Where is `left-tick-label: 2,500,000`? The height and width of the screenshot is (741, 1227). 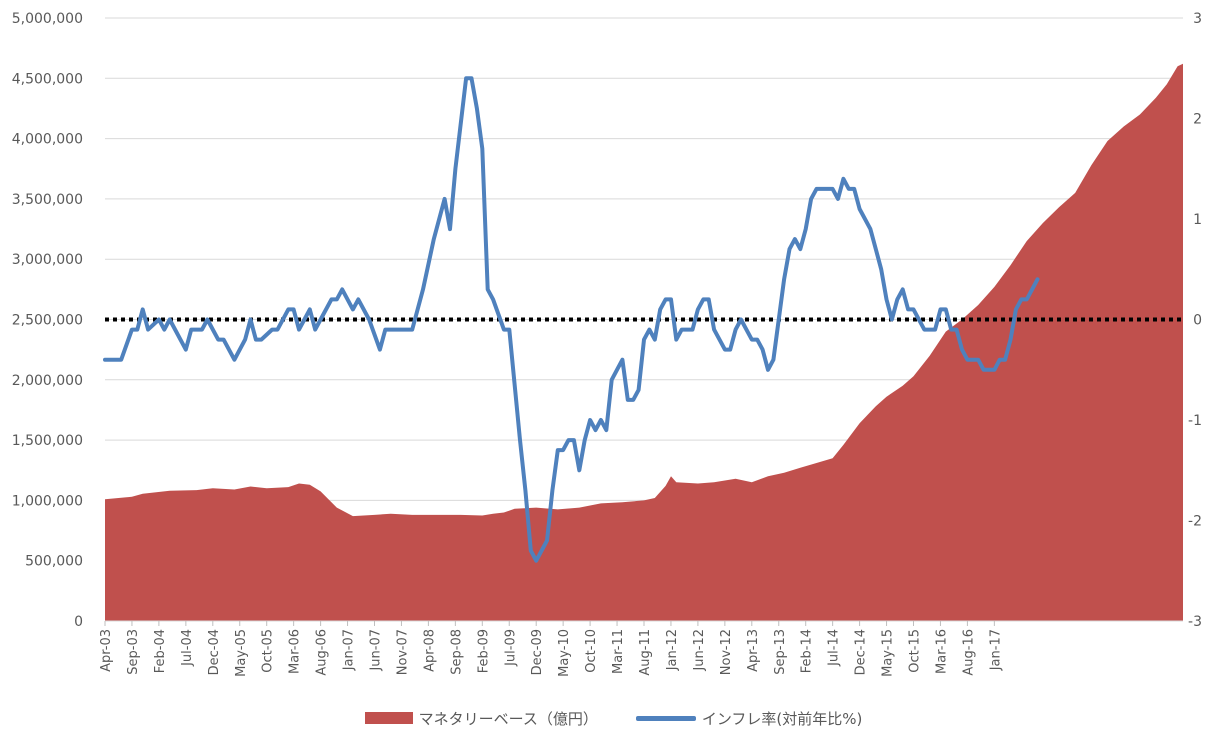 left-tick-label: 2,500,000 is located at coordinates (47, 321).